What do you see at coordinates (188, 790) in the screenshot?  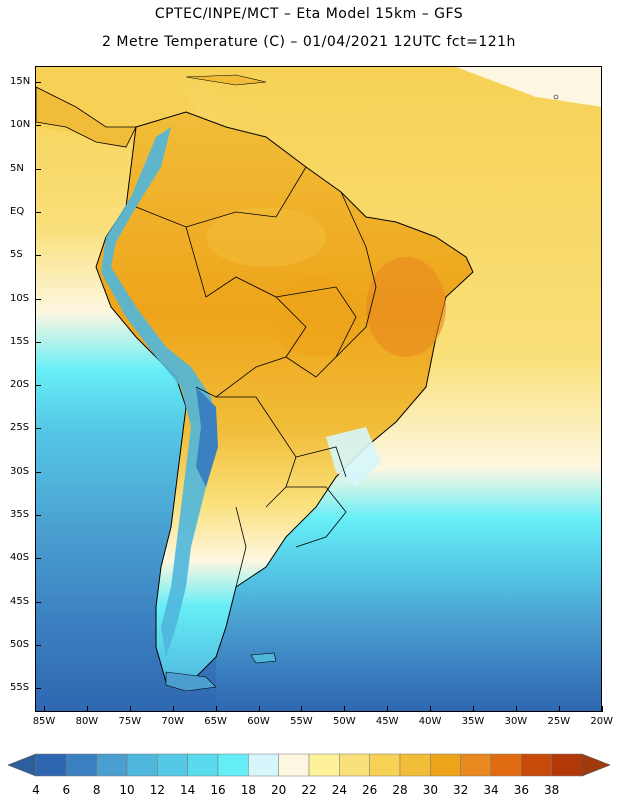 I see `colorbar-label: 14` at bounding box center [188, 790].